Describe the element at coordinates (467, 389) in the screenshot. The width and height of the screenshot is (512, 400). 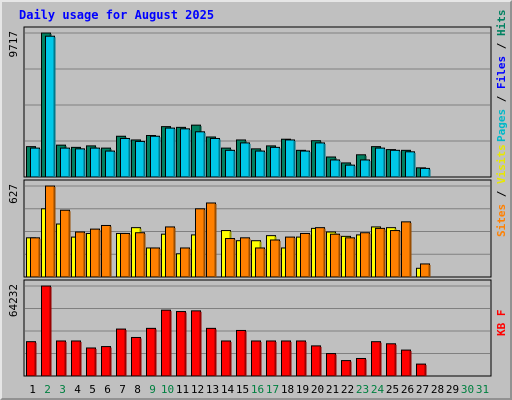
I see `x-tick-label: 30` at that location.